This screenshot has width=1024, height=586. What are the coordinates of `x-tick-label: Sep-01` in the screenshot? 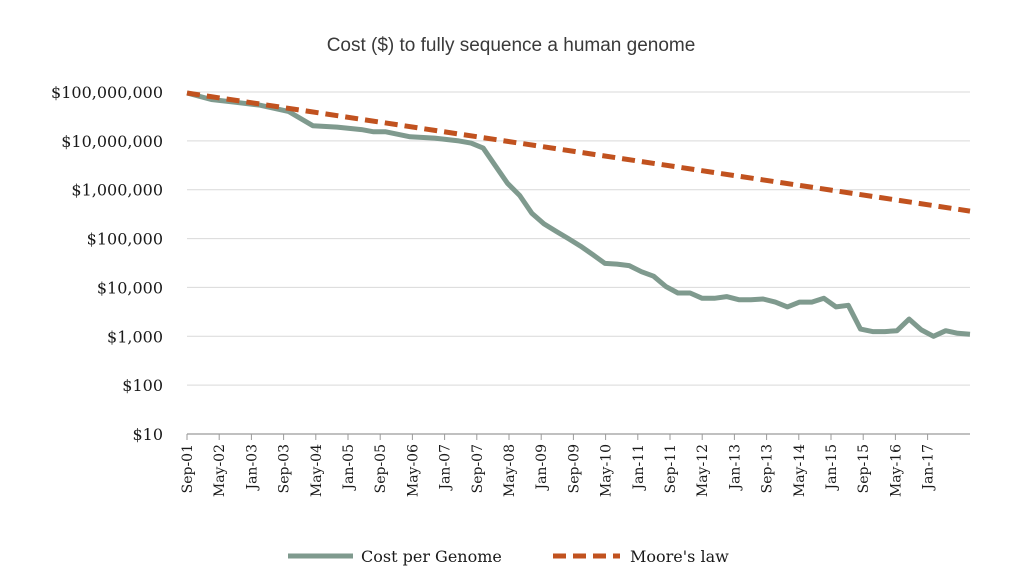 It's located at (188, 468).